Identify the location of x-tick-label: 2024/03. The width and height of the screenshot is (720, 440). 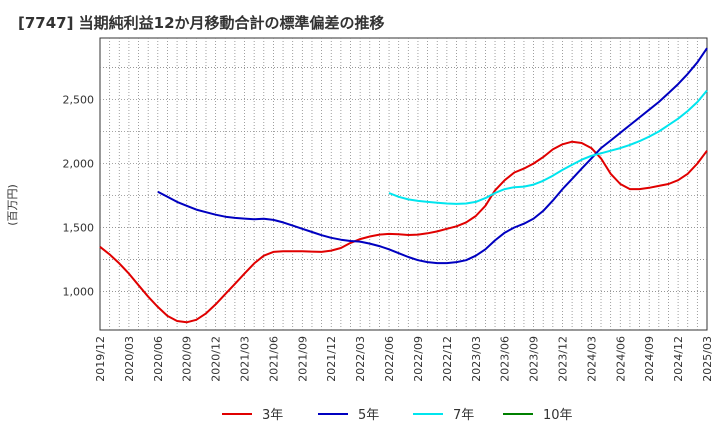
(591, 359).